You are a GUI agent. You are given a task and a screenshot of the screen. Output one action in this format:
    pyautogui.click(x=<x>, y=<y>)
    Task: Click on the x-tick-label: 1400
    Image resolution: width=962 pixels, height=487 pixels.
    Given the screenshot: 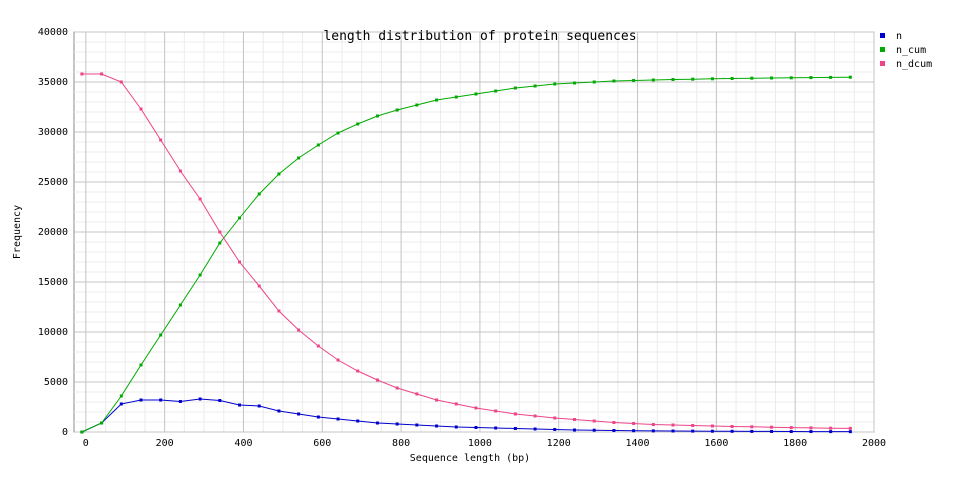 What is the action you would take?
    pyautogui.click(x=637, y=443)
    